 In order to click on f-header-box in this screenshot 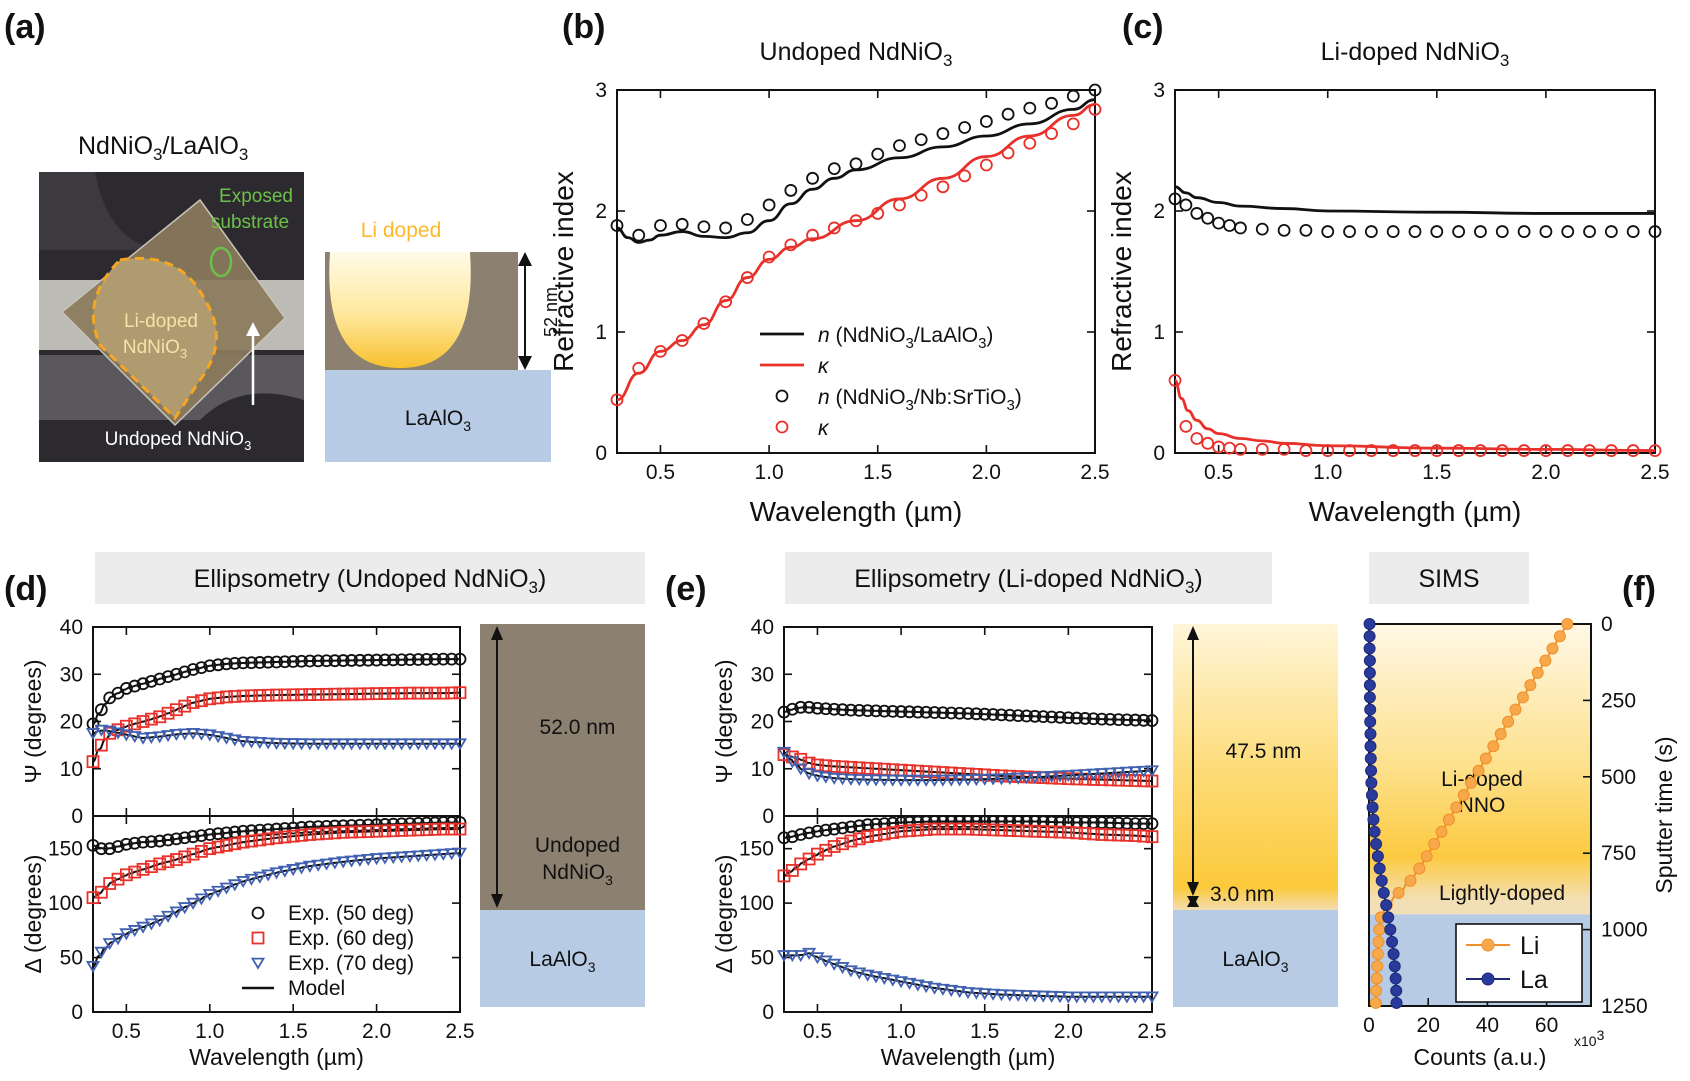, I will do `click(1449, 578)`.